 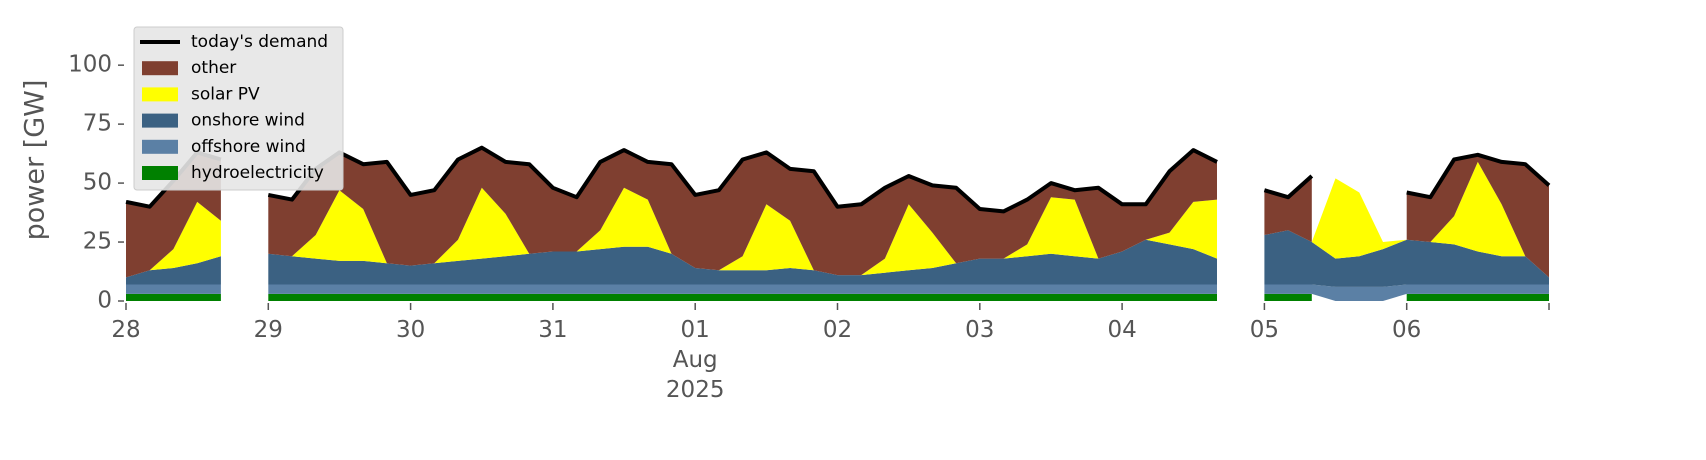 I want to click on legend-label: other, so click(x=213, y=68).